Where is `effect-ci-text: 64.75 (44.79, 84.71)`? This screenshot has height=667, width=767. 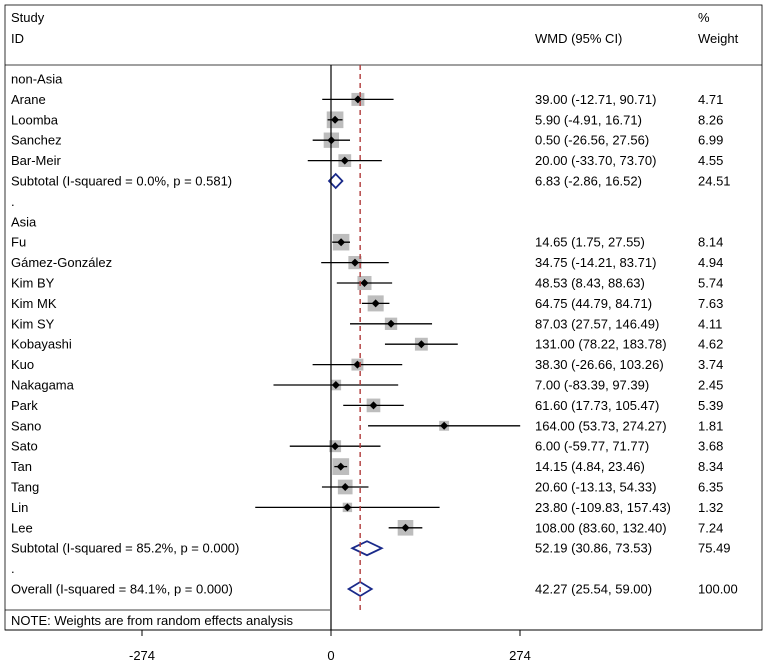 effect-ci-text: 64.75 (44.79, 84.71) is located at coordinates (593, 303).